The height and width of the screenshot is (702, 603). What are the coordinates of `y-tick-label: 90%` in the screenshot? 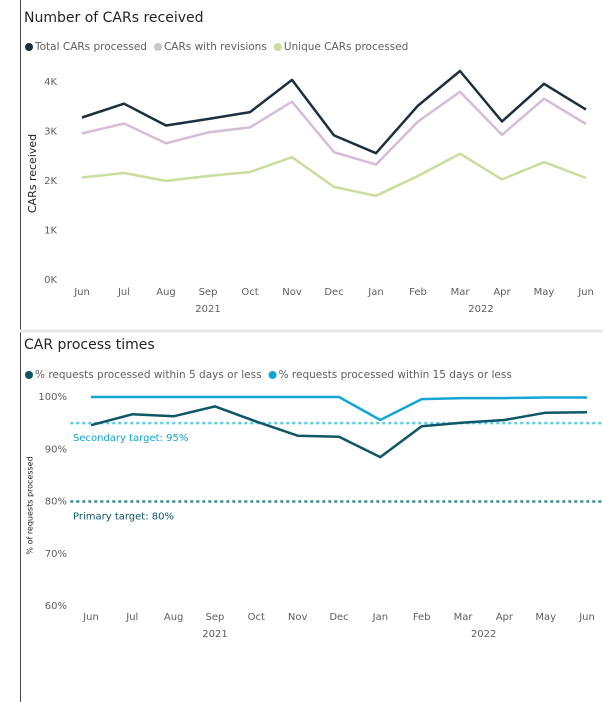 It's located at (56, 449).